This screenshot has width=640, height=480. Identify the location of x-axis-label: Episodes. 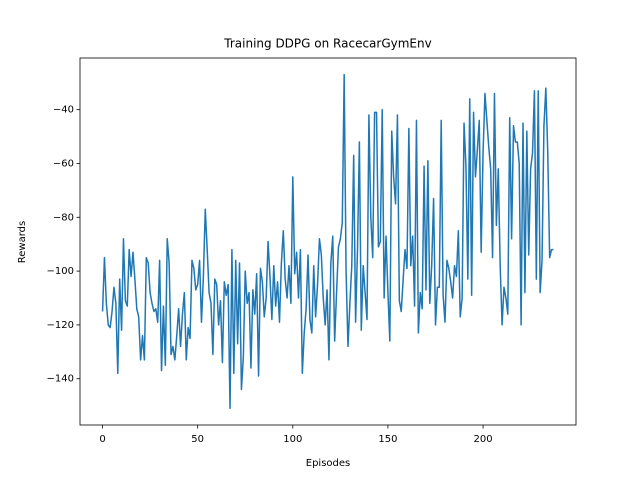
(328, 463).